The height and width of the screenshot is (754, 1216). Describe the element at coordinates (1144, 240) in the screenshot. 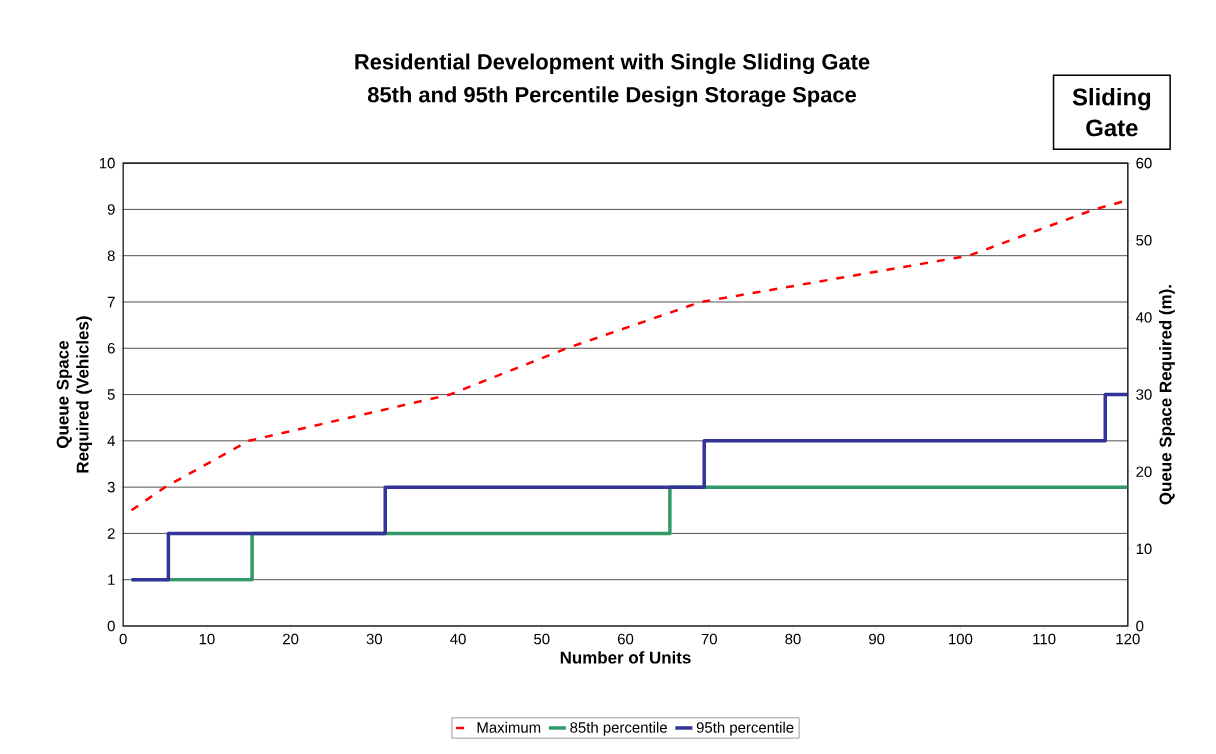

I see `y2-tick-label: 50` at that location.